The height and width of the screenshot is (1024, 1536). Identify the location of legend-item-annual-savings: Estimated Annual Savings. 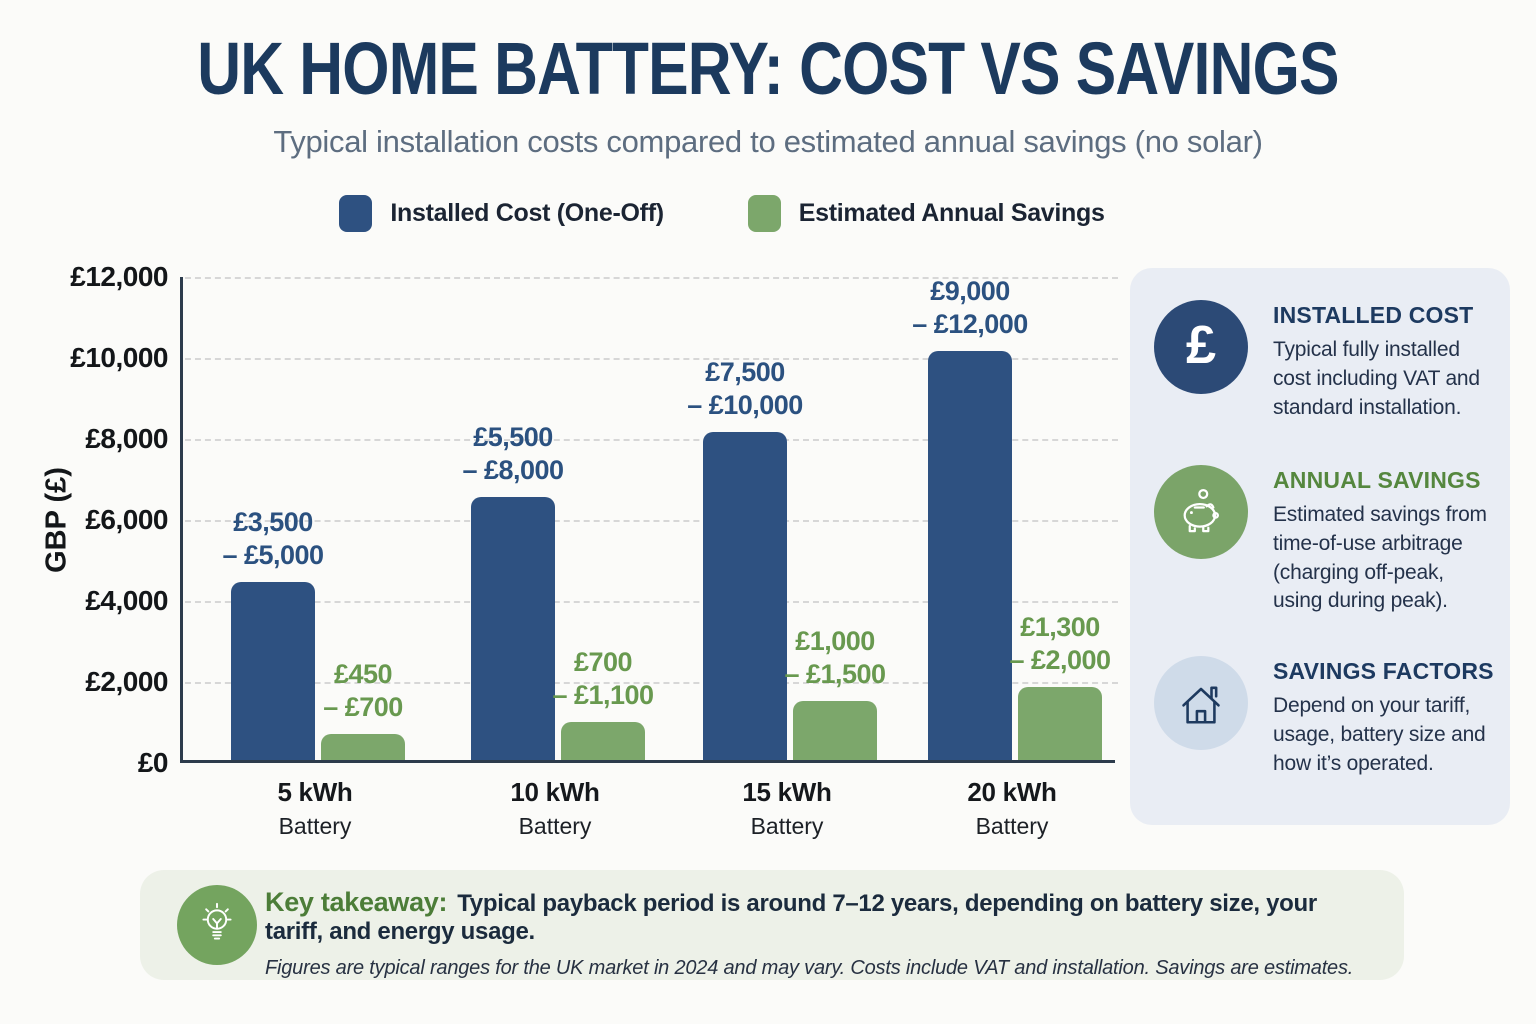
(926, 213).